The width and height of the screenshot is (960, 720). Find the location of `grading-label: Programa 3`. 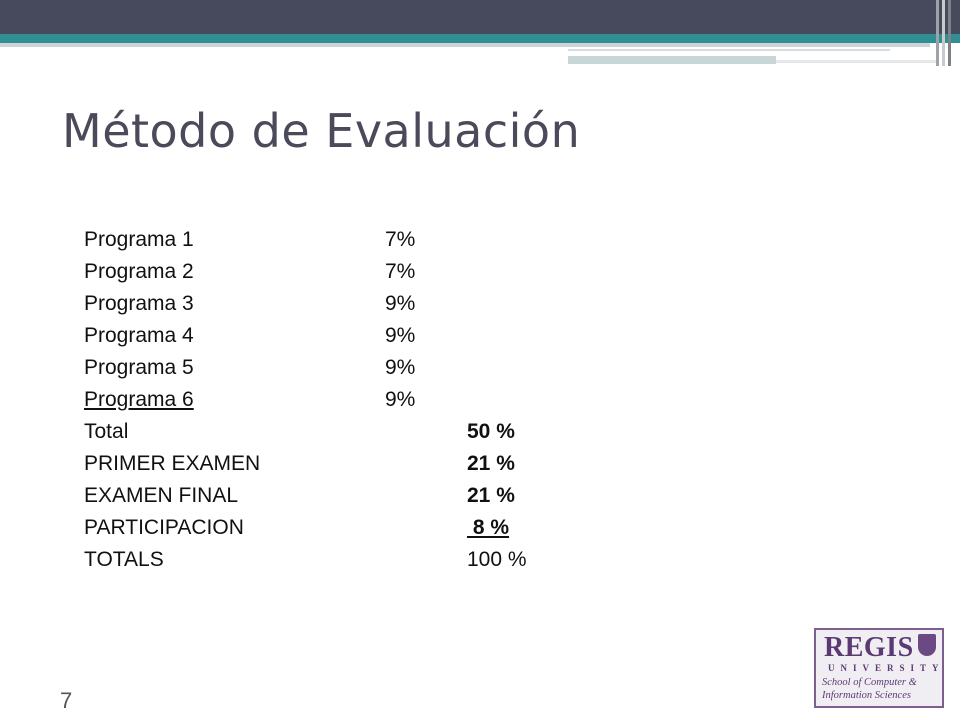

grading-label: Programa 3 is located at coordinates (139, 303).